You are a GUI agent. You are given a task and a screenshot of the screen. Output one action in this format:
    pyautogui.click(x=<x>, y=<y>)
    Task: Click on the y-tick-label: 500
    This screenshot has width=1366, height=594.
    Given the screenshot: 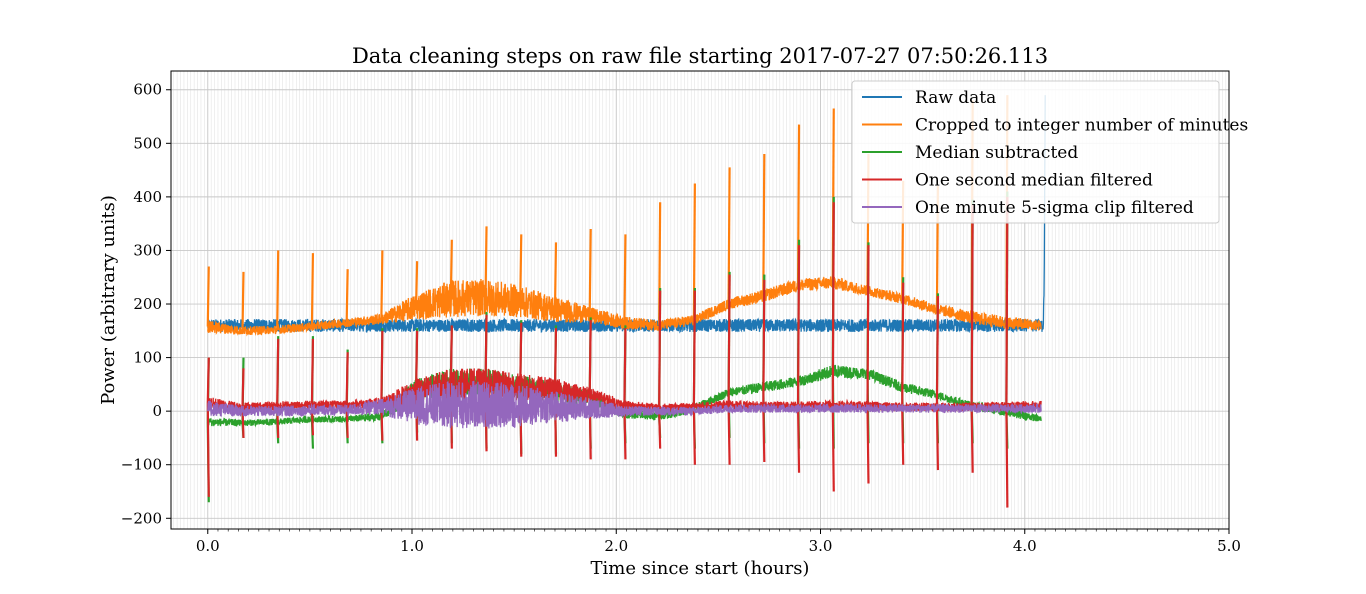 What is the action you would take?
    pyautogui.click(x=147, y=143)
    